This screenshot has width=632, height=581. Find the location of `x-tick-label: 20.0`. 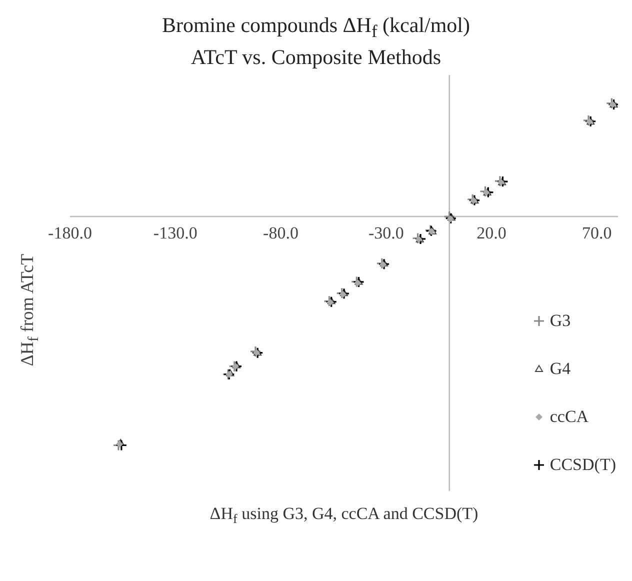

x-tick-label: 20.0 is located at coordinates (491, 233).